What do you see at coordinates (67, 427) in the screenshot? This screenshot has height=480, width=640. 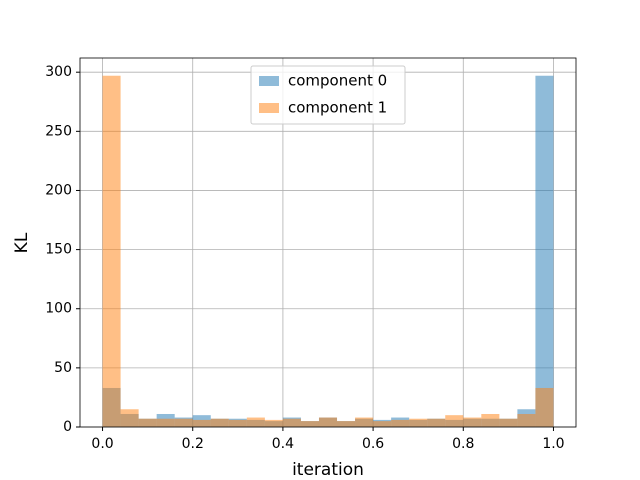 I see `y-tick-label: 0` at bounding box center [67, 427].